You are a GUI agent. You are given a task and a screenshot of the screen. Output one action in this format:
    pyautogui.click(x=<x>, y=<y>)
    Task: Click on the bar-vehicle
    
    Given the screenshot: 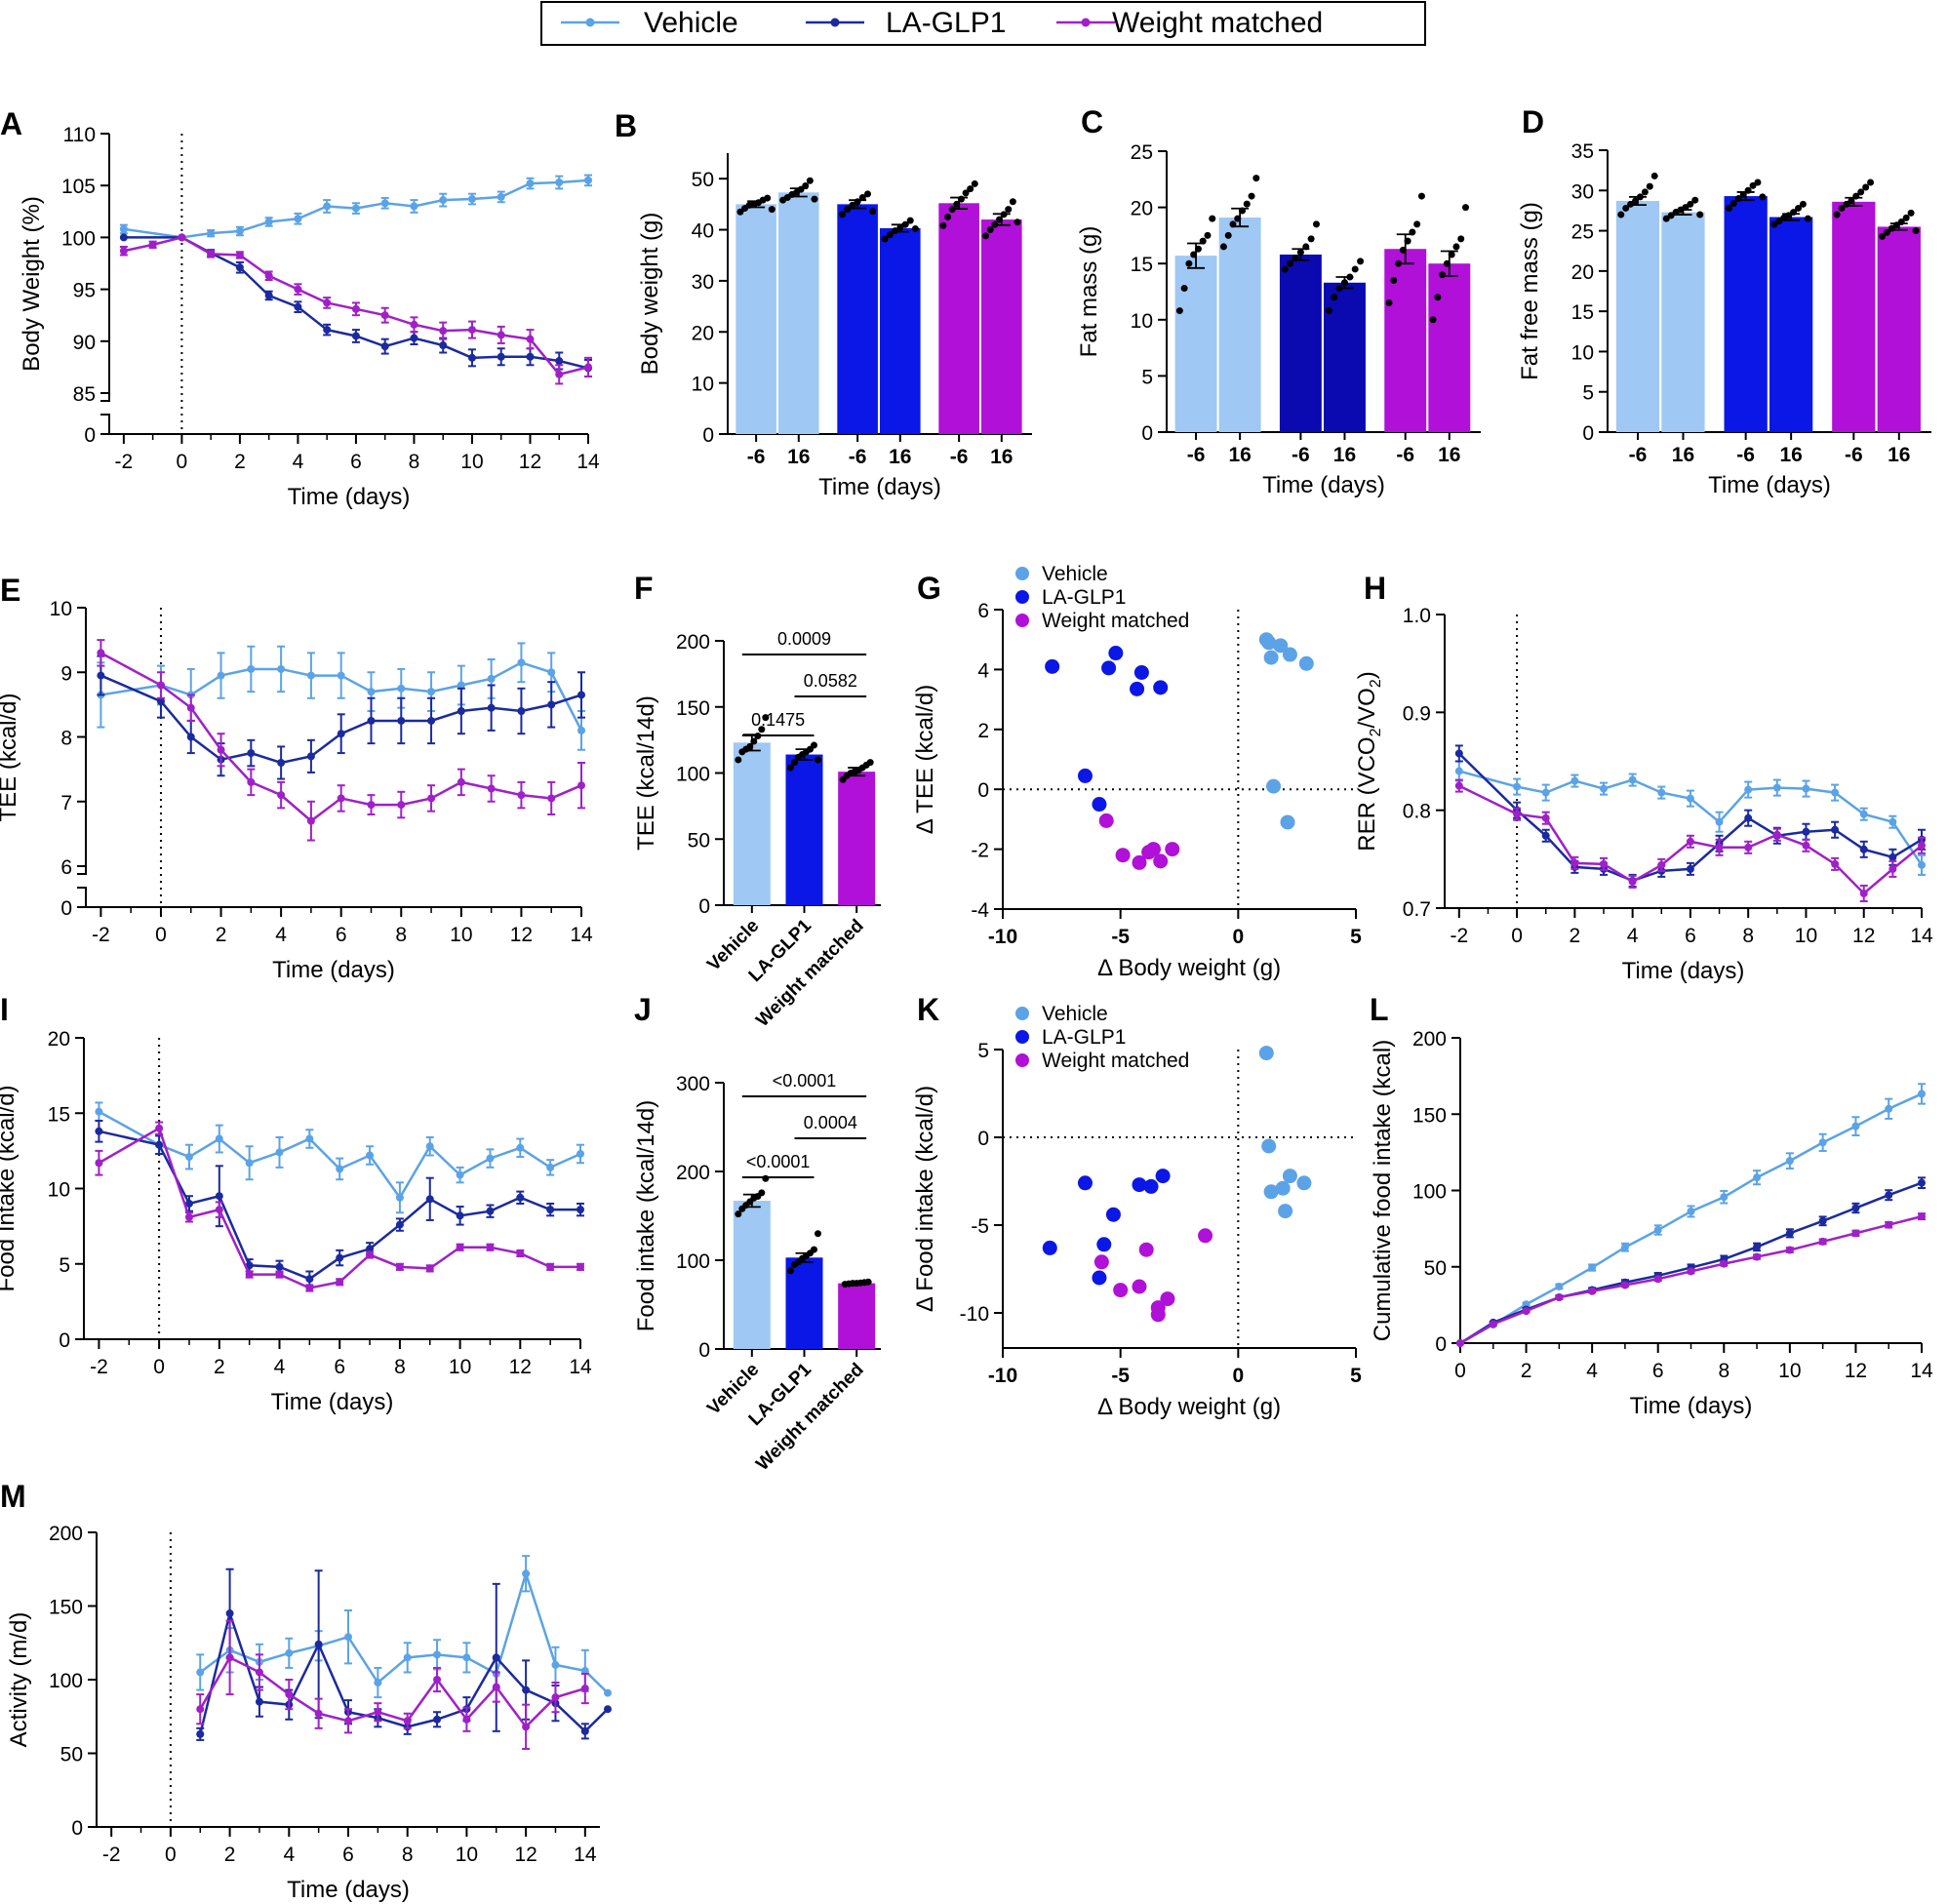 What is the action you would take?
    pyautogui.click(x=1239, y=324)
    